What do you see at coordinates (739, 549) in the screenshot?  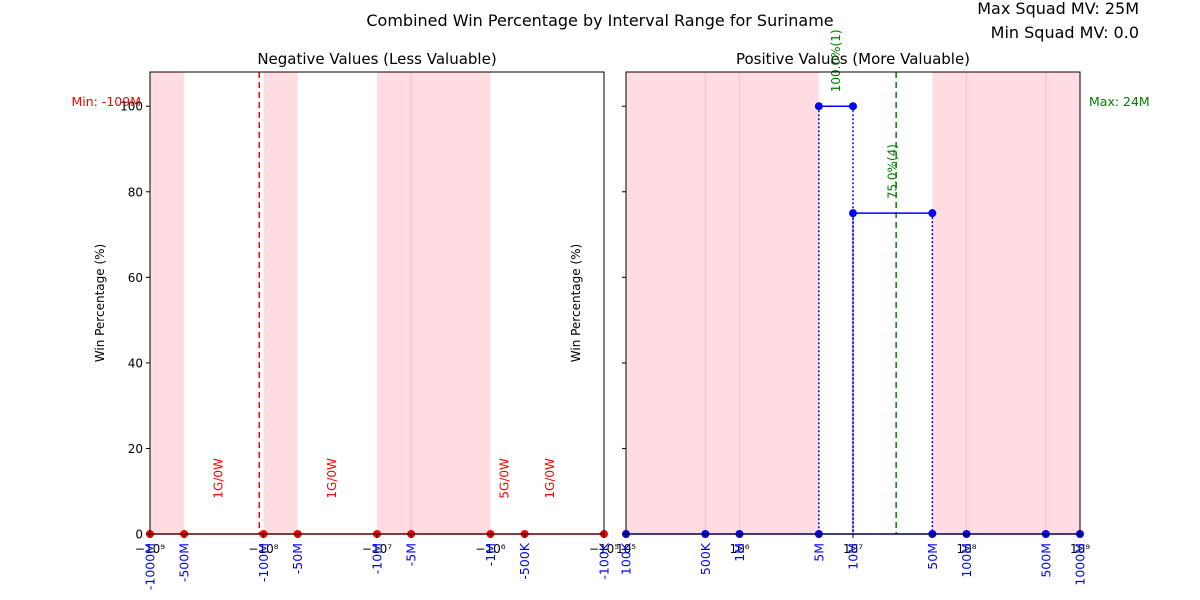 I see `x-tick-label: 10⁶` at bounding box center [739, 549].